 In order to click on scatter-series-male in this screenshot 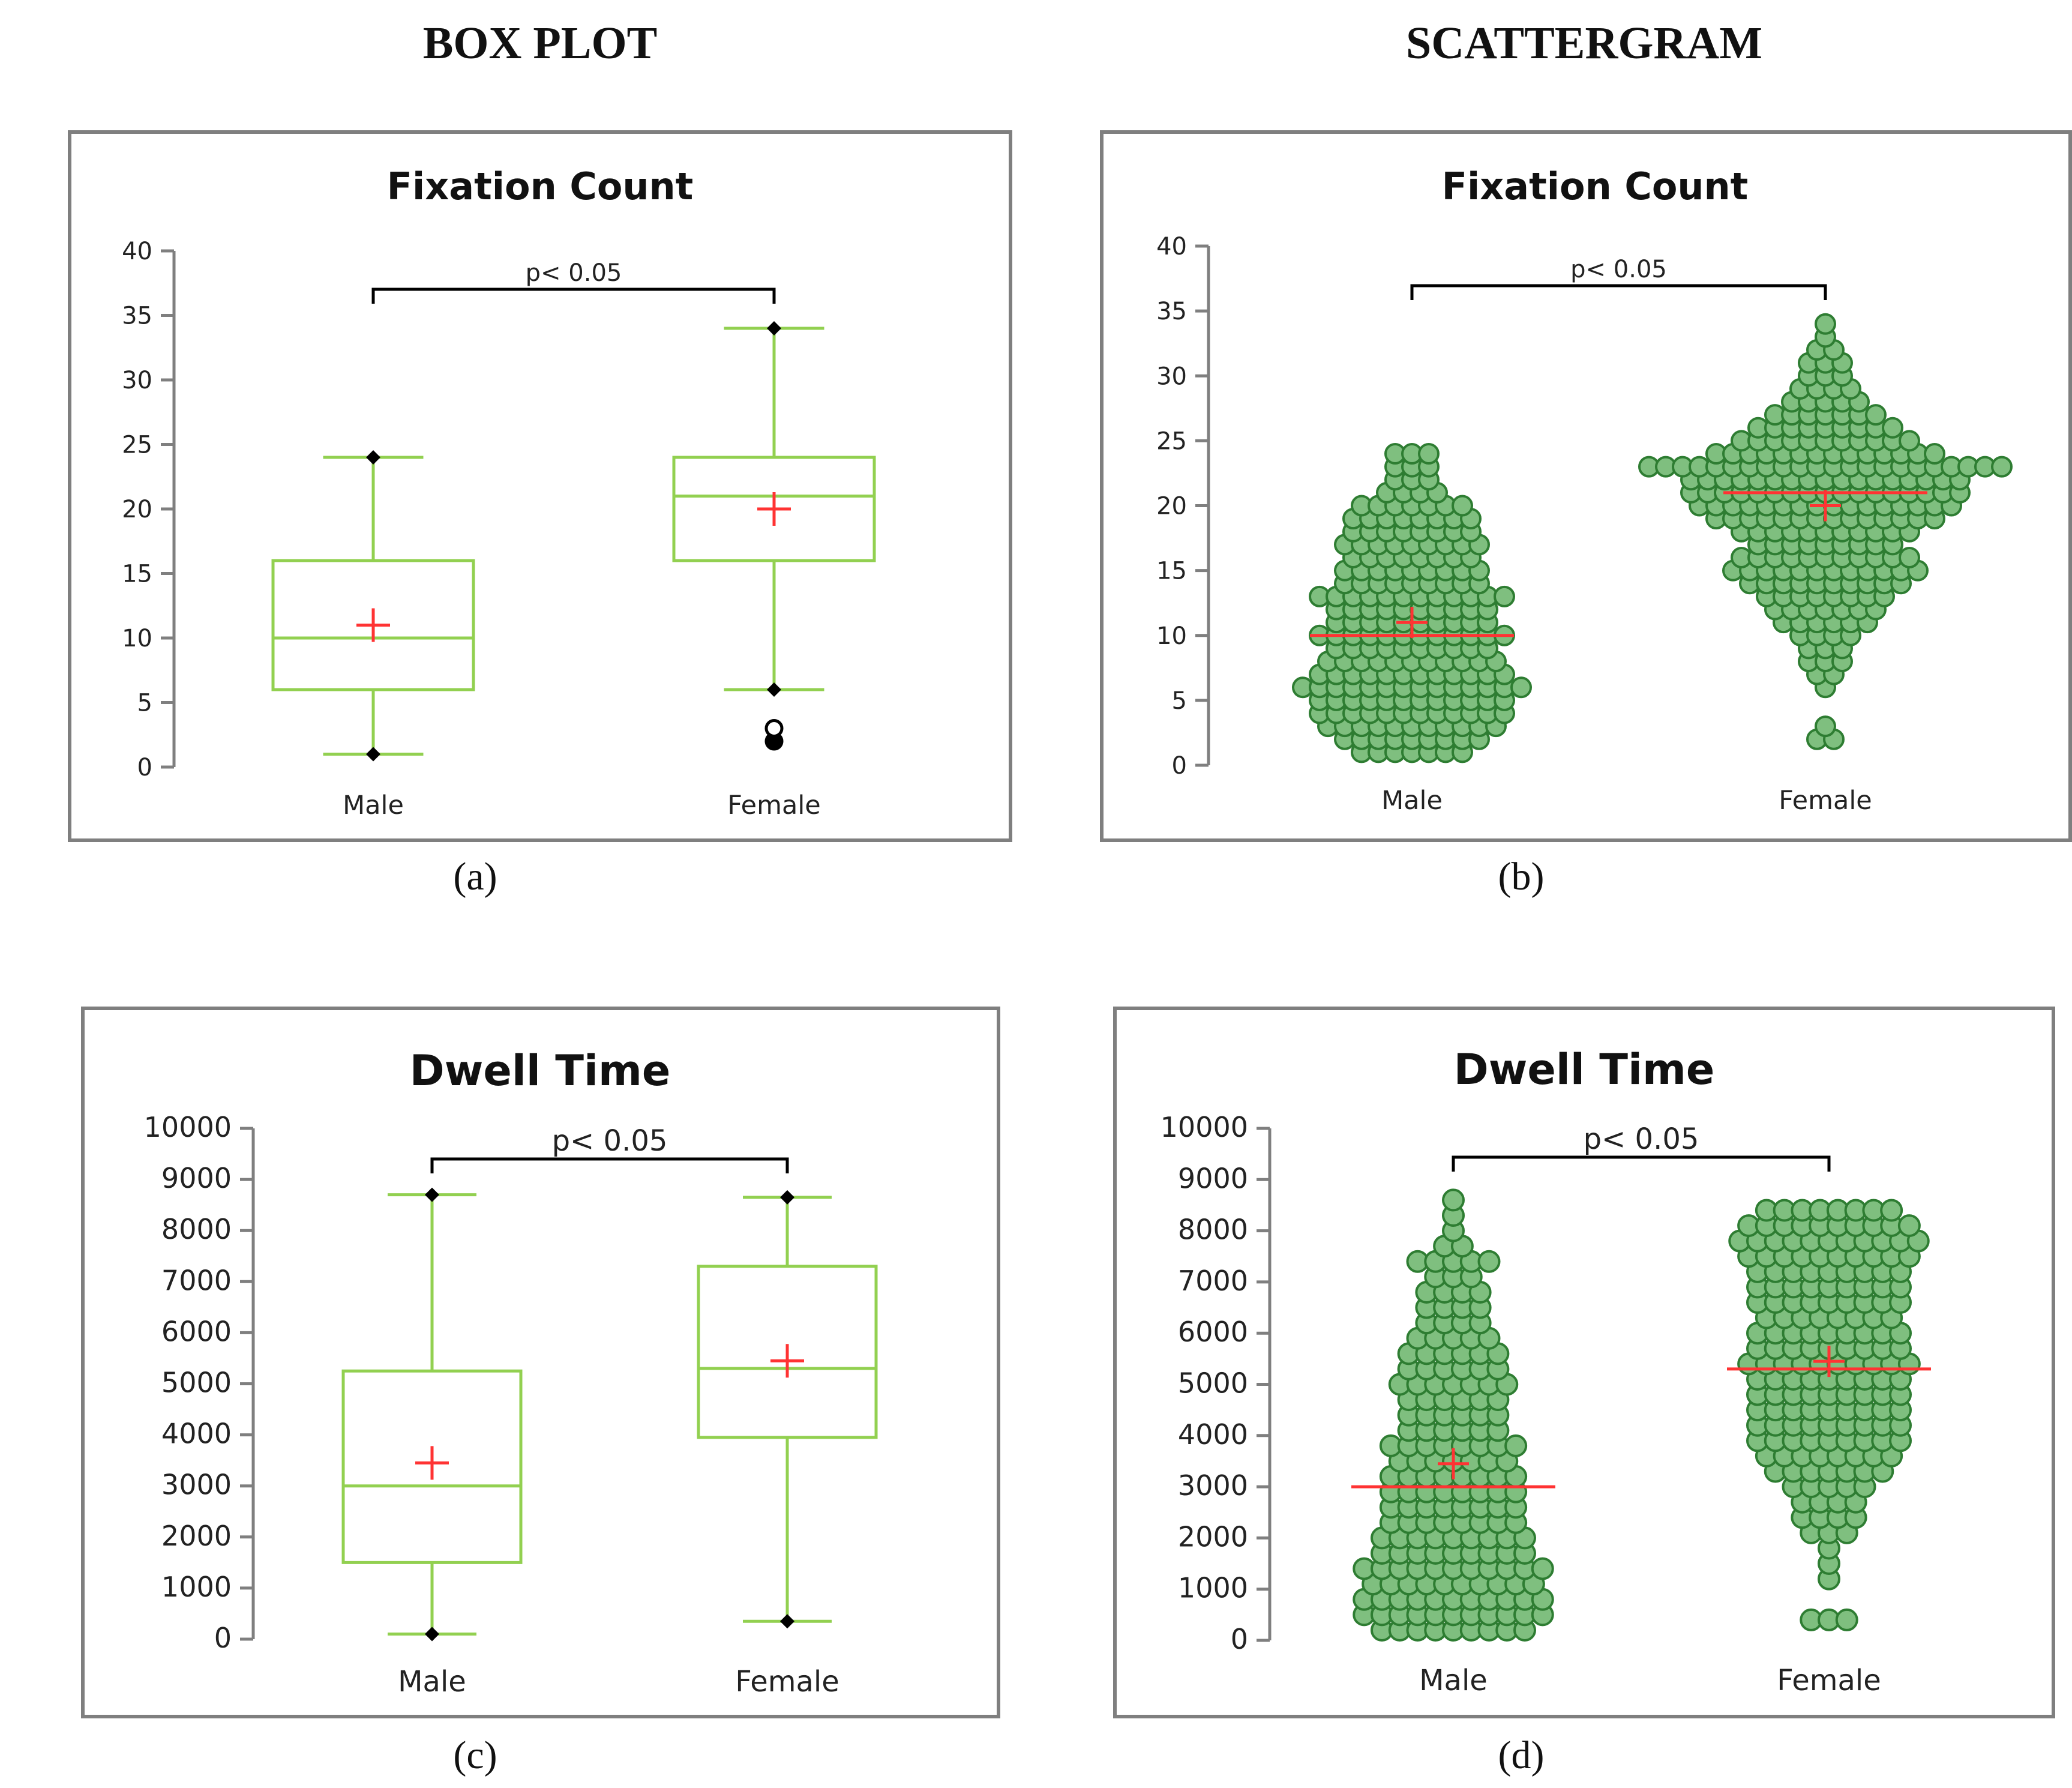, I will do `click(1453, 1415)`.